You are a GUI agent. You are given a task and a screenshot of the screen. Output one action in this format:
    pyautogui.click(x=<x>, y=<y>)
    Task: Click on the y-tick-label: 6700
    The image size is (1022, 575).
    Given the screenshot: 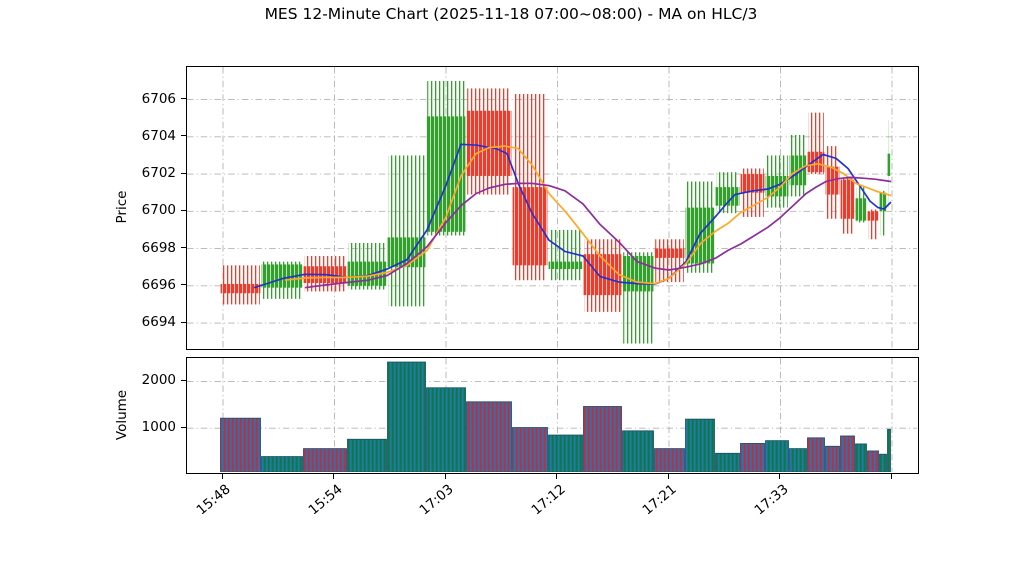 What is the action you would take?
    pyautogui.click(x=158, y=210)
    